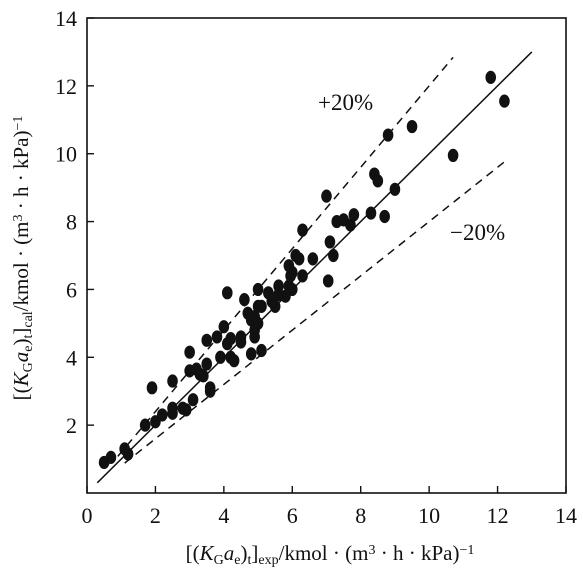  Describe the element at coordinates (66, 154) in the screenshot. I see `y-tick-label-4: 10` at that location.